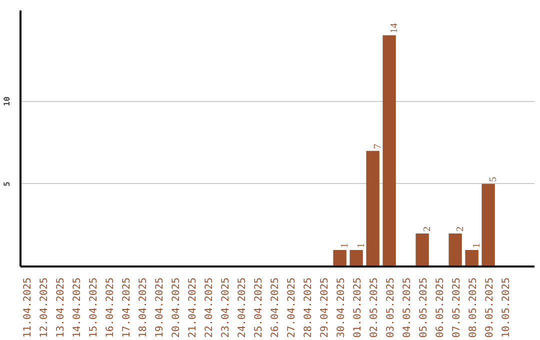 The height and width of the screenshot is (340, 540). What do you see at coordinates (440, 307) in the screenshot?
I see `x-tick-label: 06.05.2025` at bounding box center [440, 307].